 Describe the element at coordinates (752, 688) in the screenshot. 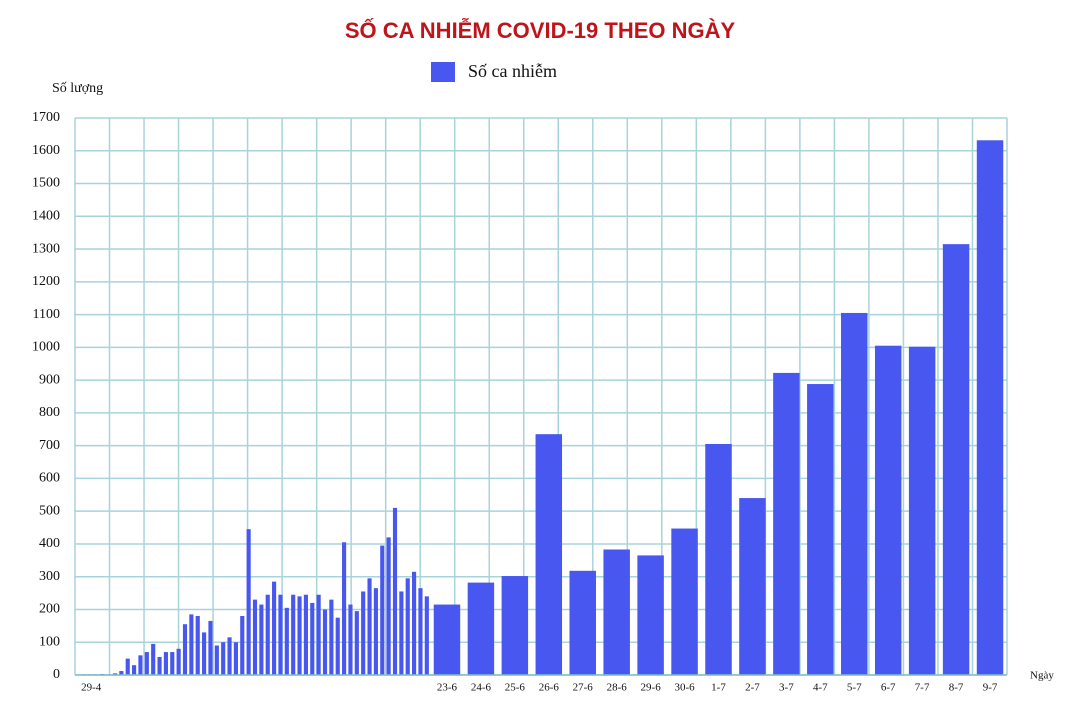

I see `x-tick-label: 2-7` at that location.